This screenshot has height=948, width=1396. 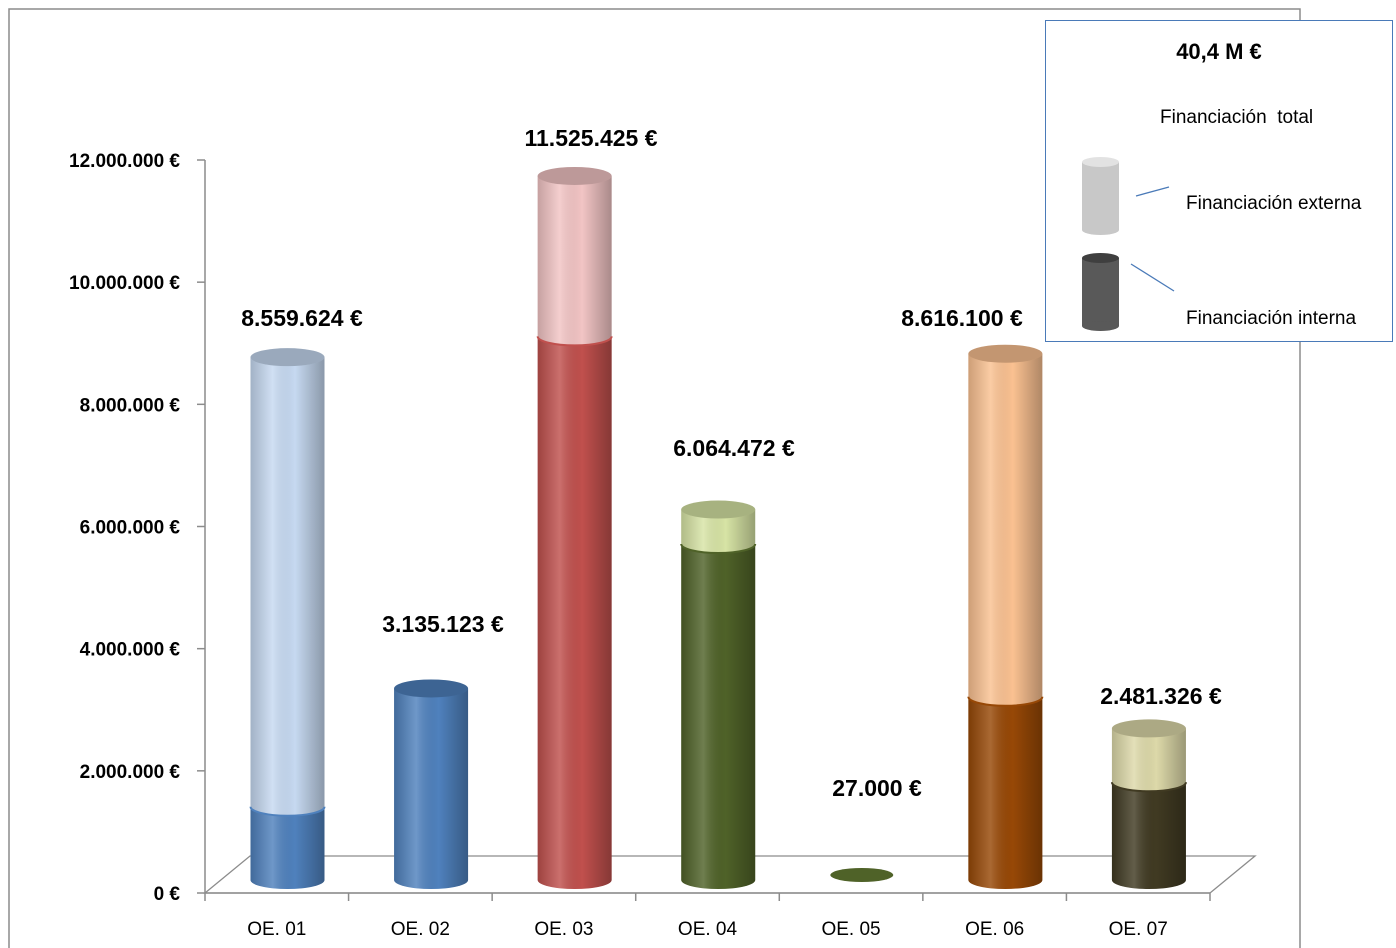 What do you see at coordinates (590, 138) in the screenshot?
I see `data-label: 11.525.425 €` at bounding box center [590, 138].